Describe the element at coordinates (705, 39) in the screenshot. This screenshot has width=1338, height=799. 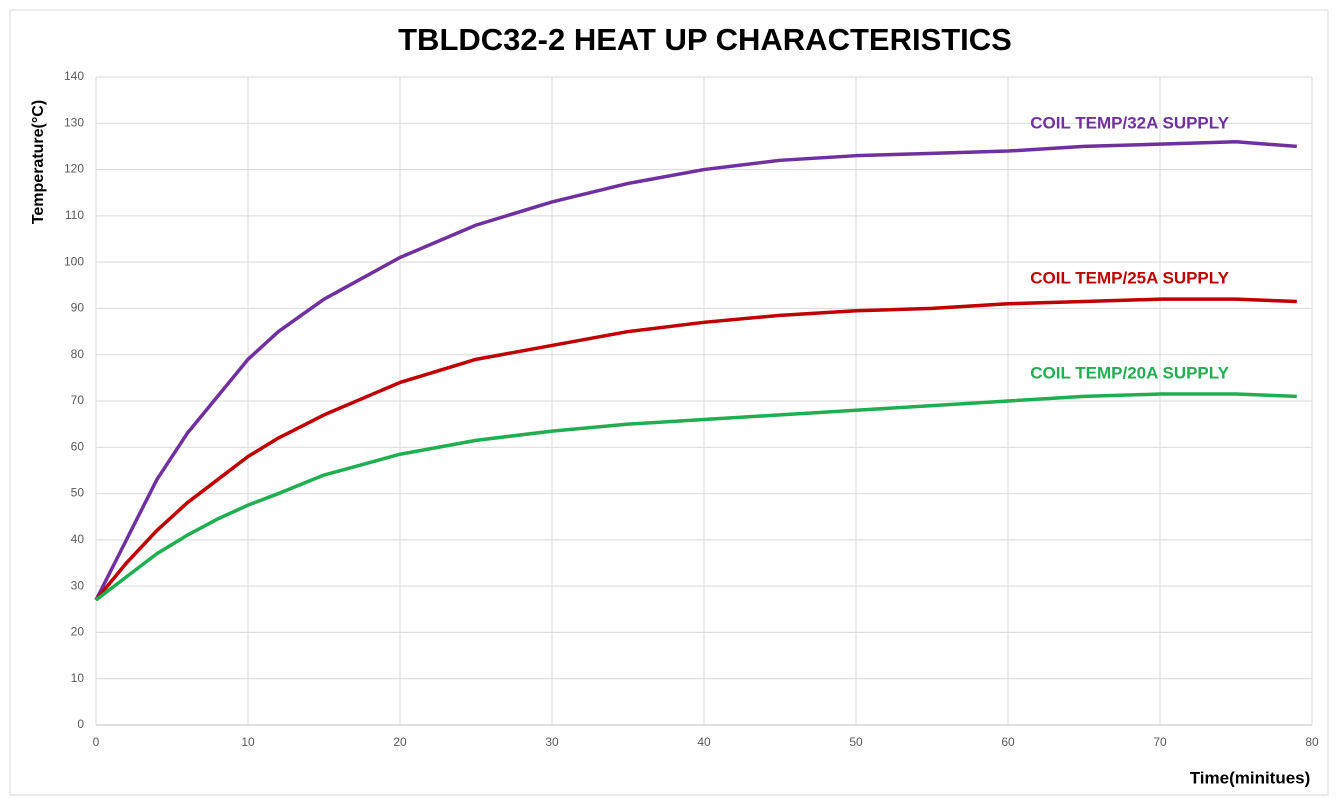
I see `chart-title: TBLDC32-2 HEAT UP CHARACTERISTICS` at that location.